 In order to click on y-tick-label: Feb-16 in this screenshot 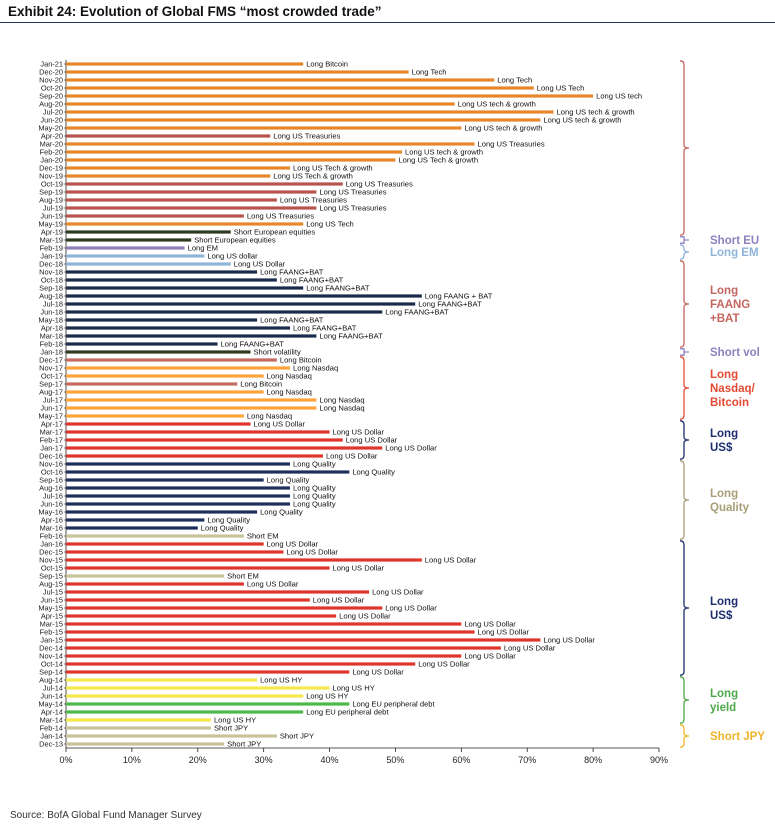, I will do `click(51, 536)`.